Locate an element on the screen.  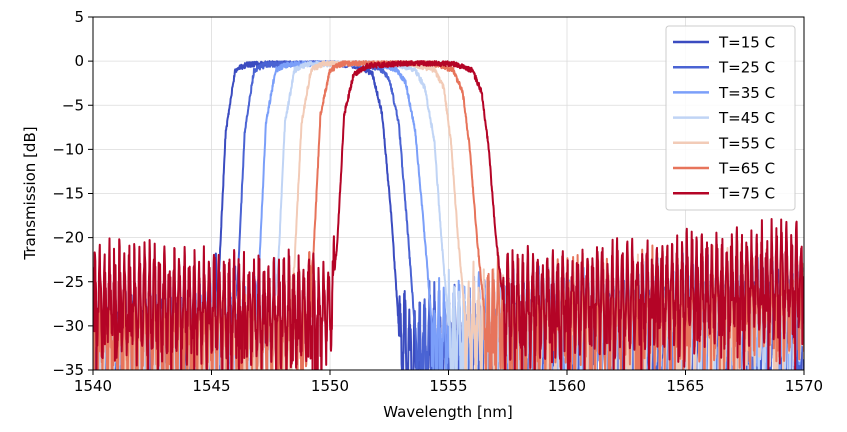
legend-label: T=65 C is located at coordinates (746, 169).